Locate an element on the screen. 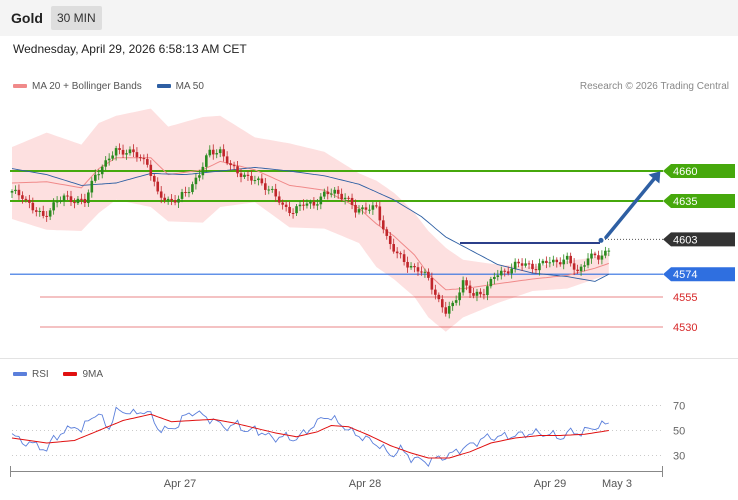 The width and height of the screenshot is (738, 500). copyright-notice: Research © 2026 Trading Central is located at coordinates (654, 86).